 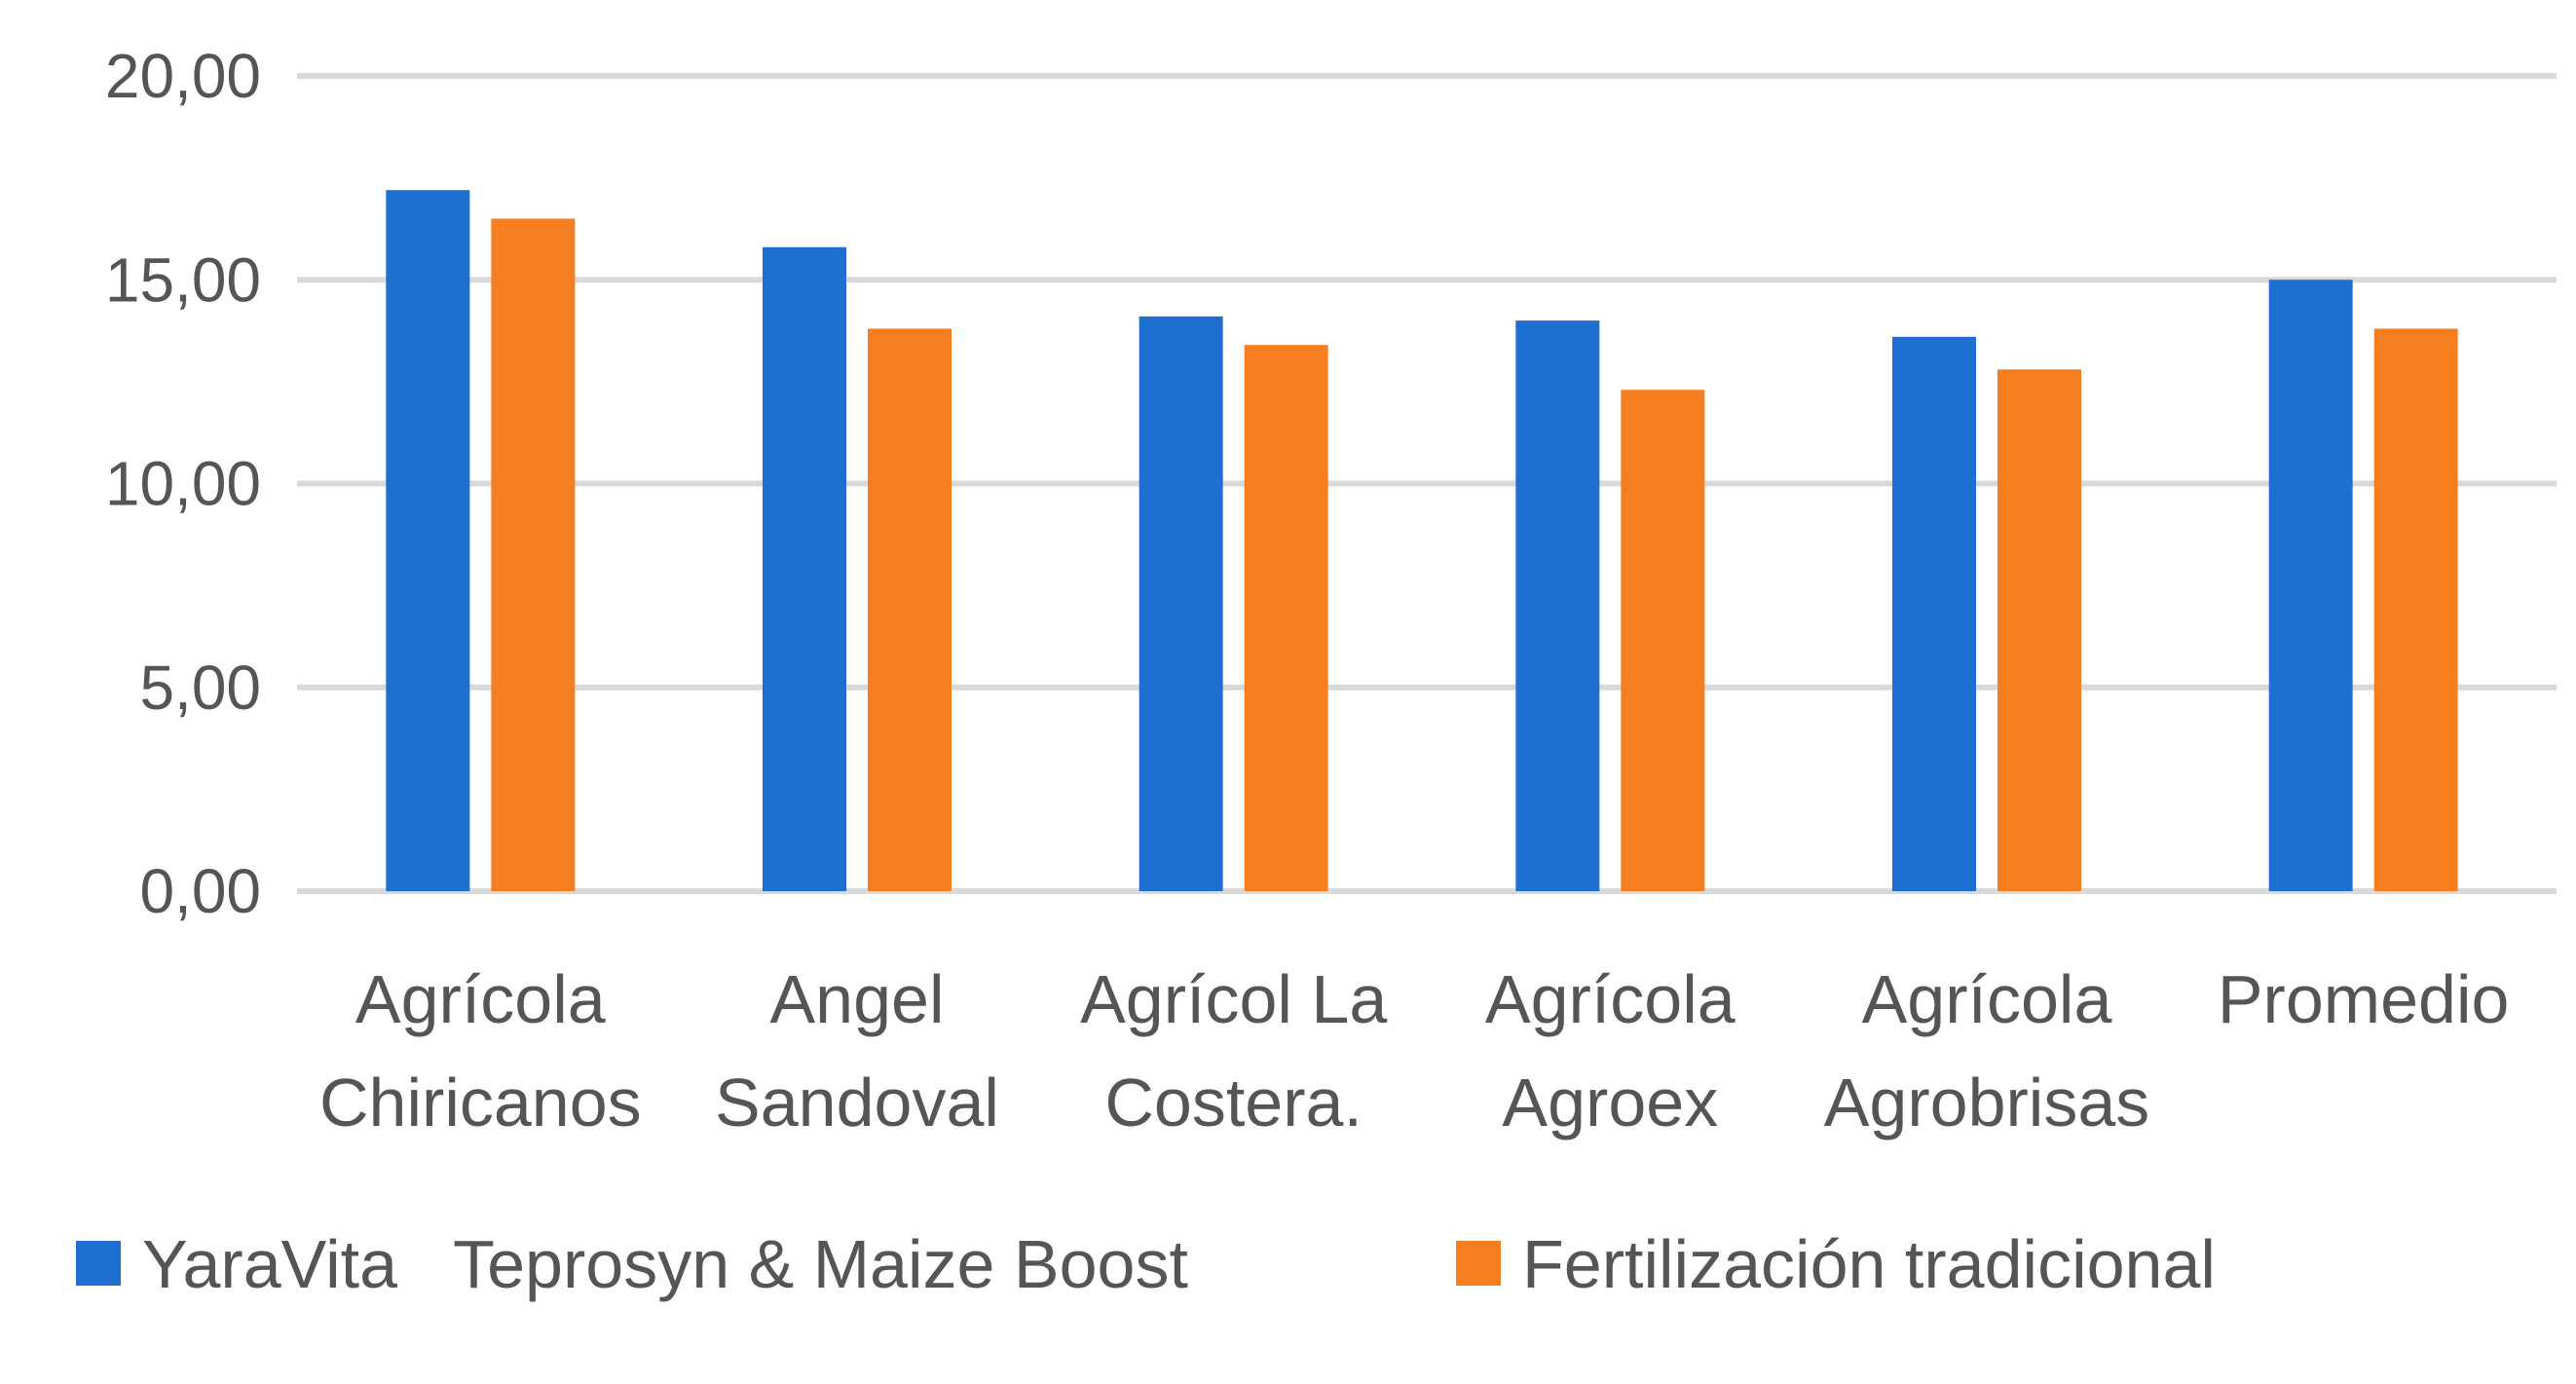 What do you see at coordinates (480, 1103) in the screenshot?
I see `x-category-label-line: Chiricanos` at bounding box center [480, 1103].